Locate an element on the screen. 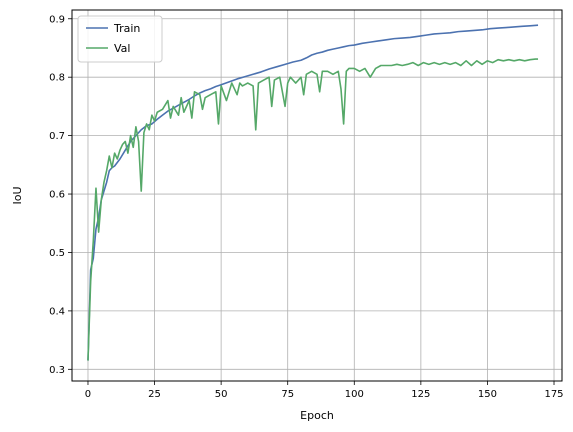 This screenshot has height=432, width=573. legend: Train Val is located at coordinates (120, 39).